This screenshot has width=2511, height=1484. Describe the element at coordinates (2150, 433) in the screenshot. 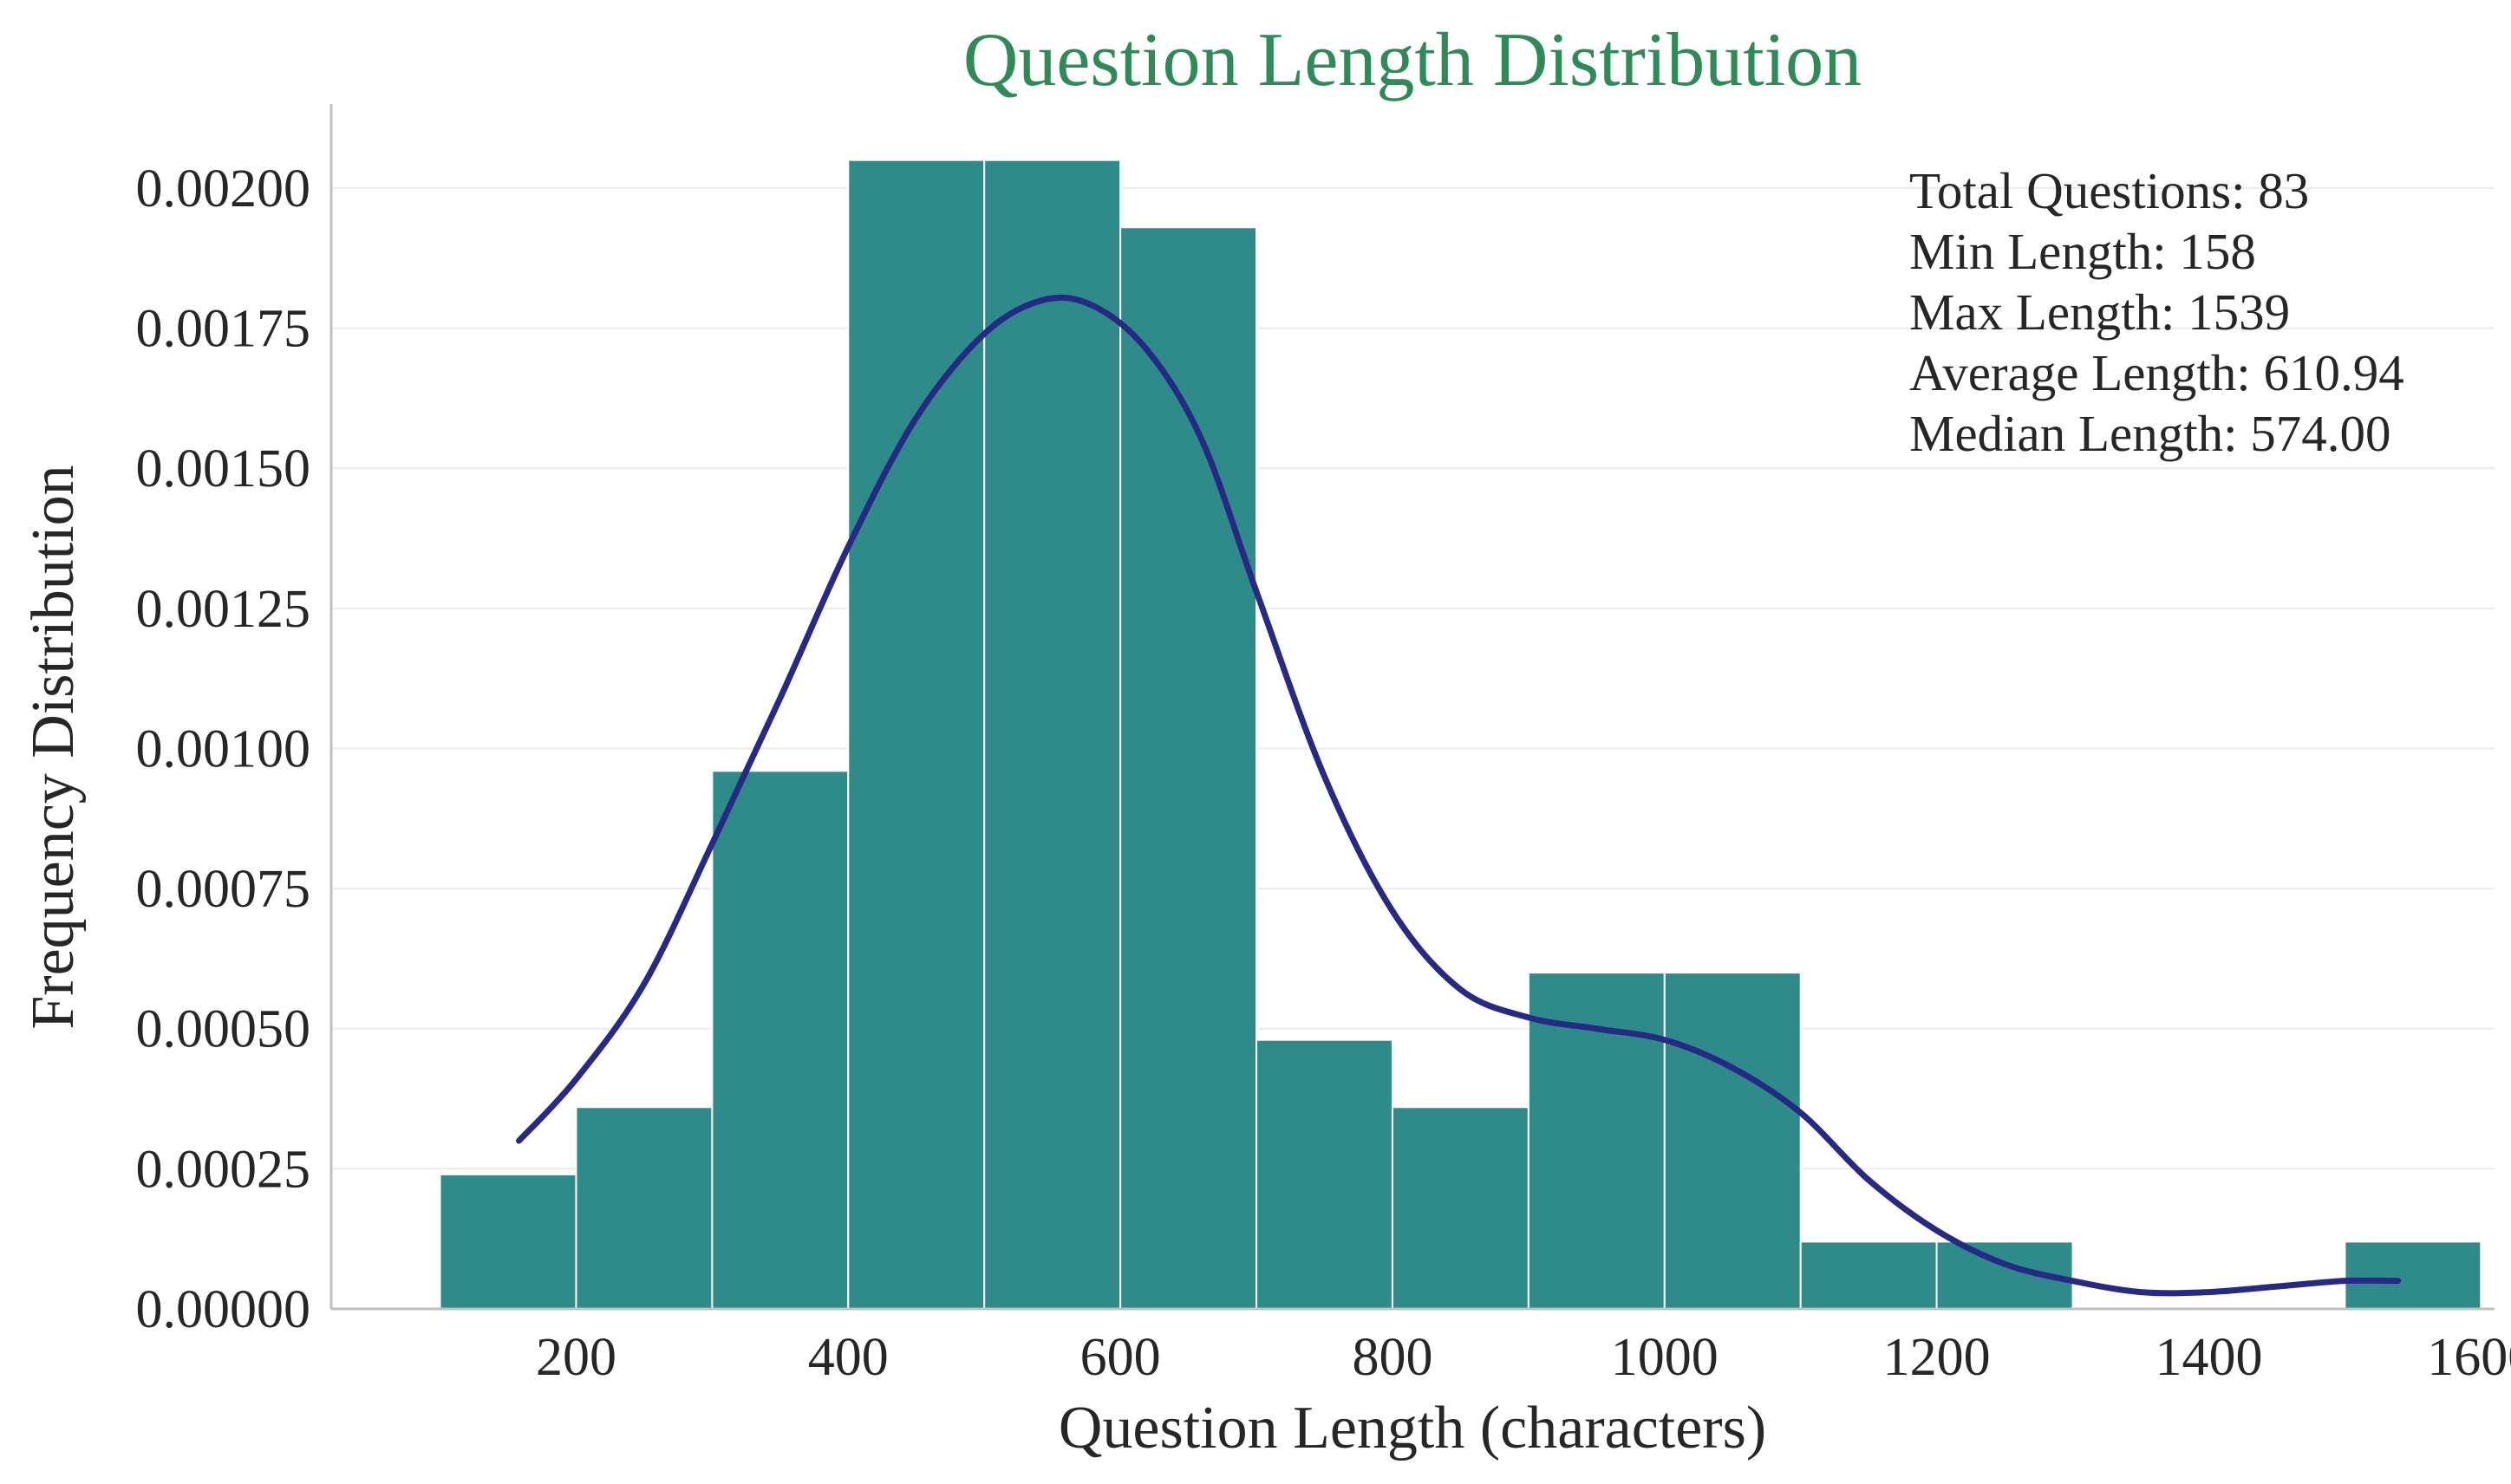

I see `stats-median-length: Median Length: 574.00` at that location.